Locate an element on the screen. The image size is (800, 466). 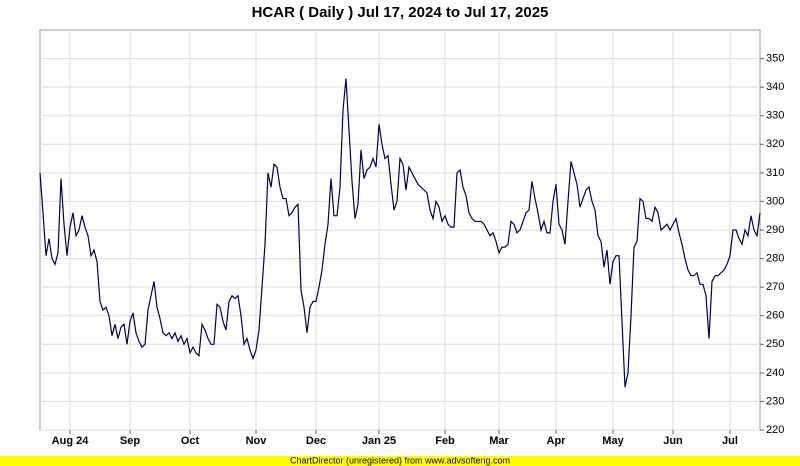
y-tick-label: 240 is located at coordinates (775, 373).